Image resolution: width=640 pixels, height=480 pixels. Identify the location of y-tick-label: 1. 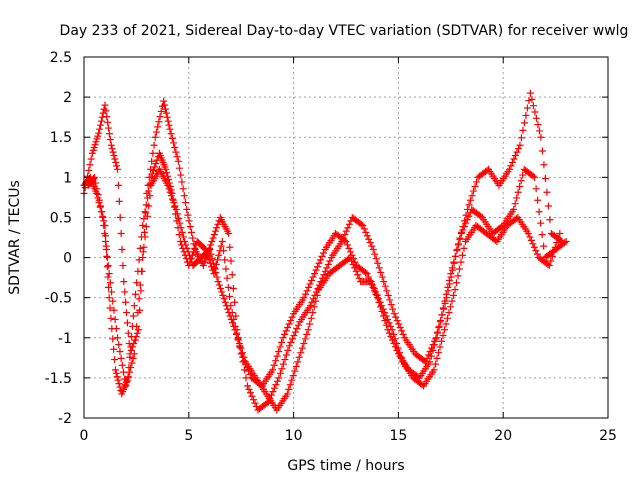
(67, 178).